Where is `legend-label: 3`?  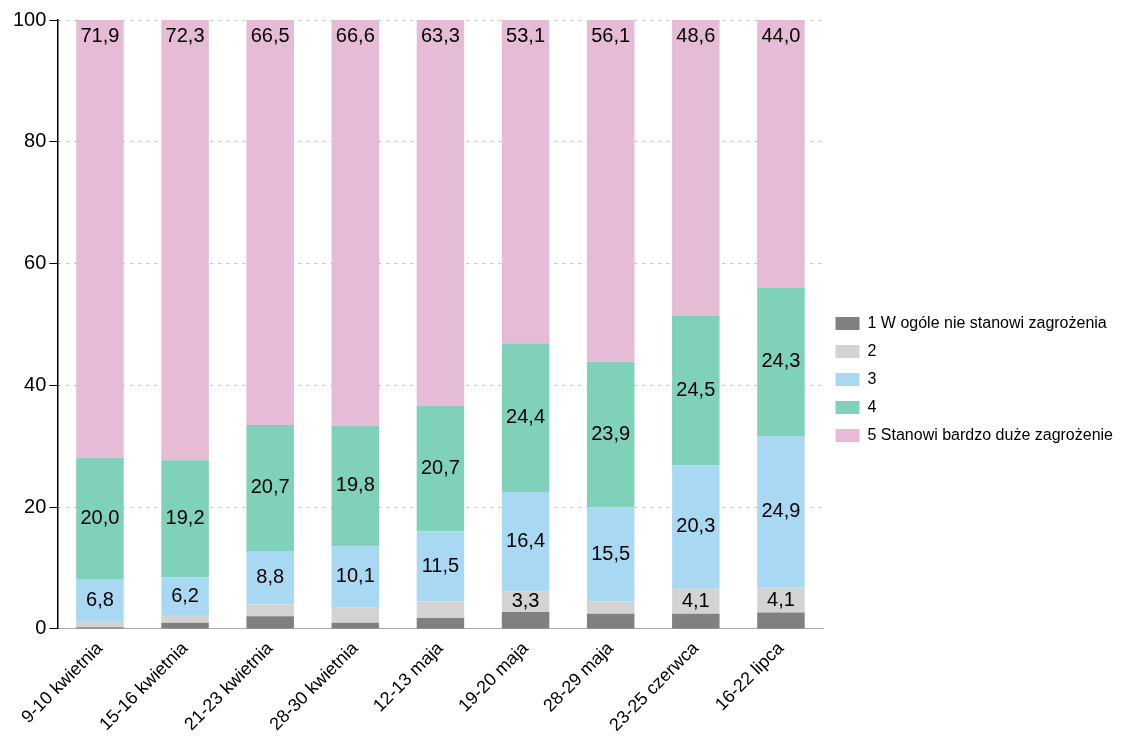 legend-label: 3 is located at coordinates (872, 378).